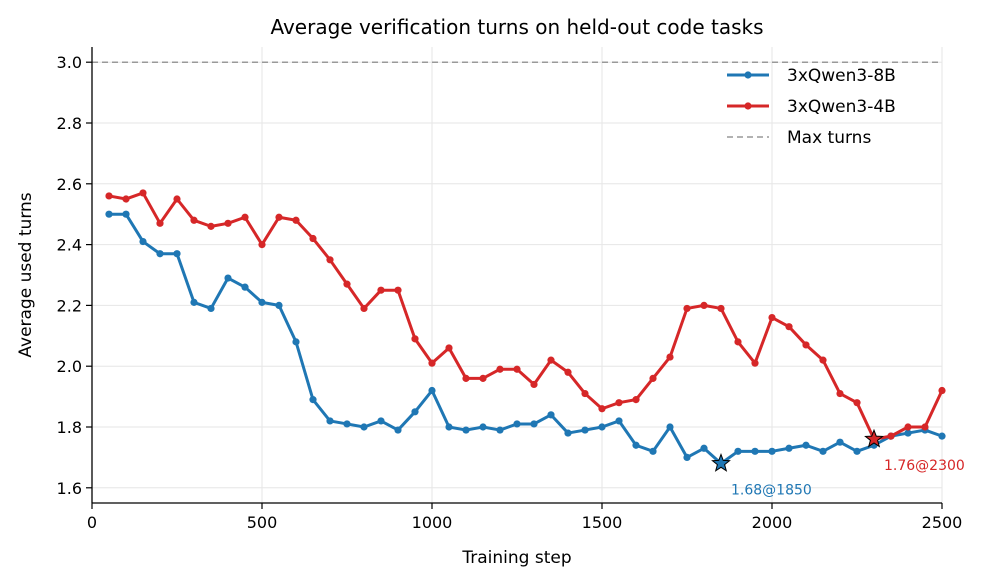  I want to click on y-tick-label: 2.0, so click(69, 366).